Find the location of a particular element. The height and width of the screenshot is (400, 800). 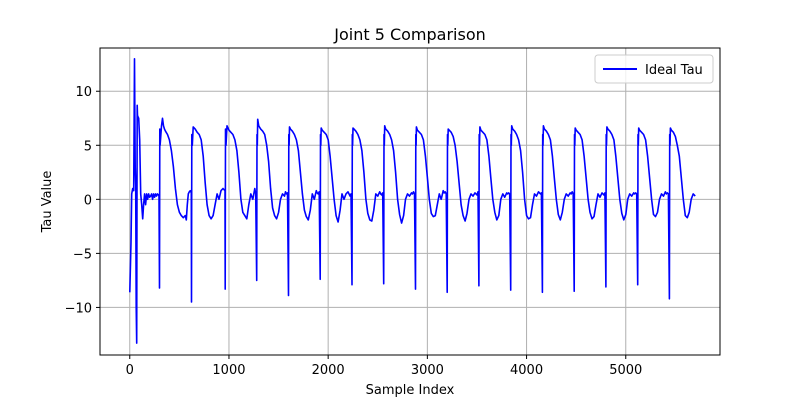

x-tick-label: 3000 is located at coordinates (427, 370).